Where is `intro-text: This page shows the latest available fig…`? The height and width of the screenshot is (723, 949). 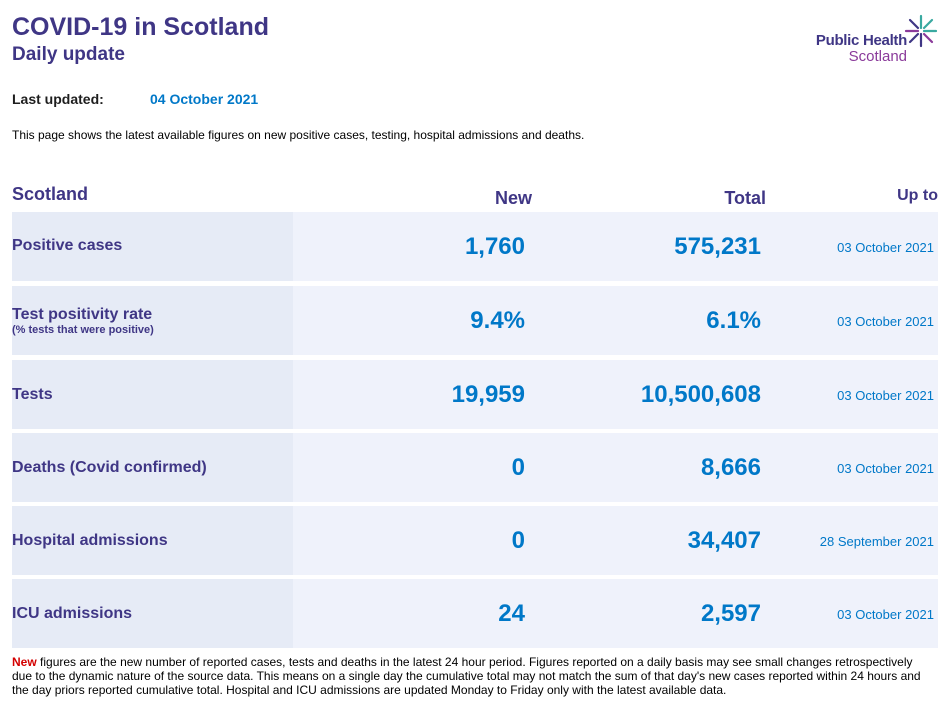
intro-text: This page shows the latest available fig… is located at coordinates (298, 135).